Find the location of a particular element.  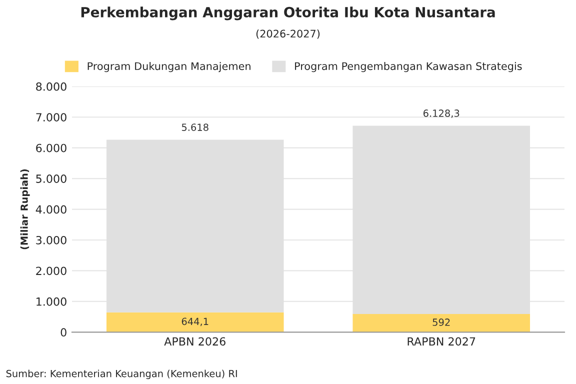

legend-label: Program Dukungan Manajemen is located at coordinates (169, 67).